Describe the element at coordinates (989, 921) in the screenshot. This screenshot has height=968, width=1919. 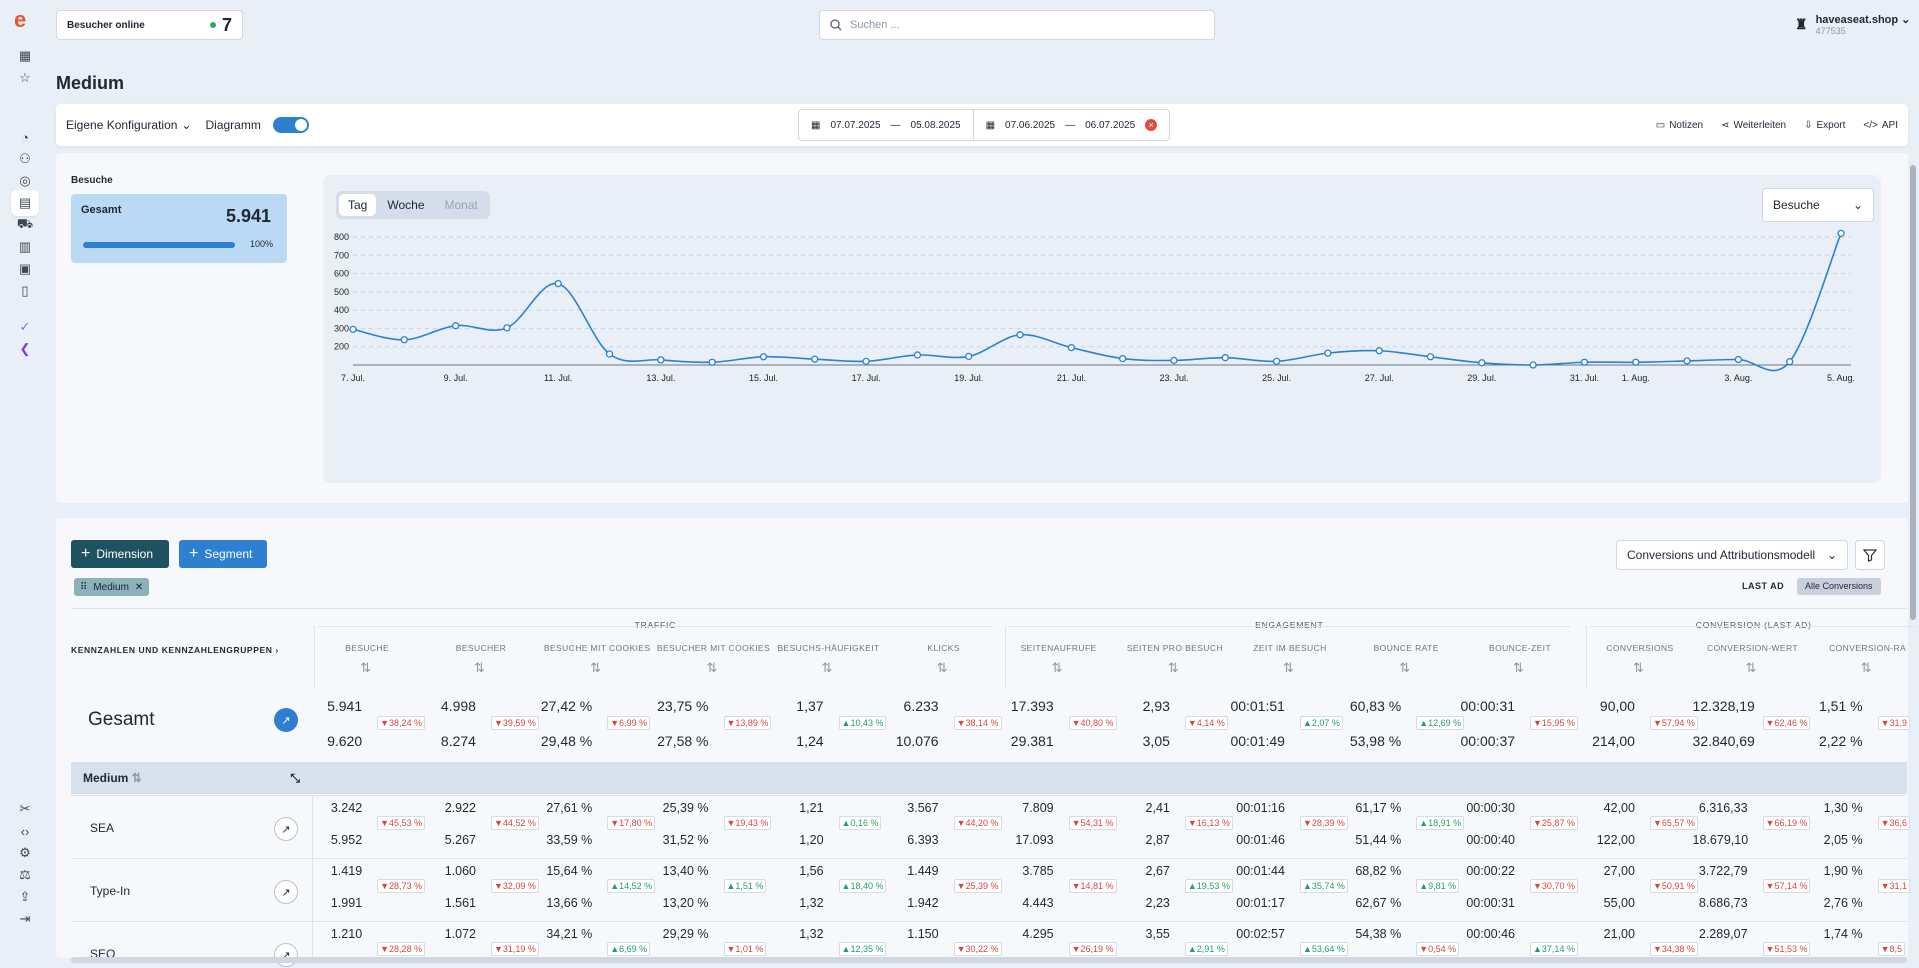
I see `row-divider` at that location.